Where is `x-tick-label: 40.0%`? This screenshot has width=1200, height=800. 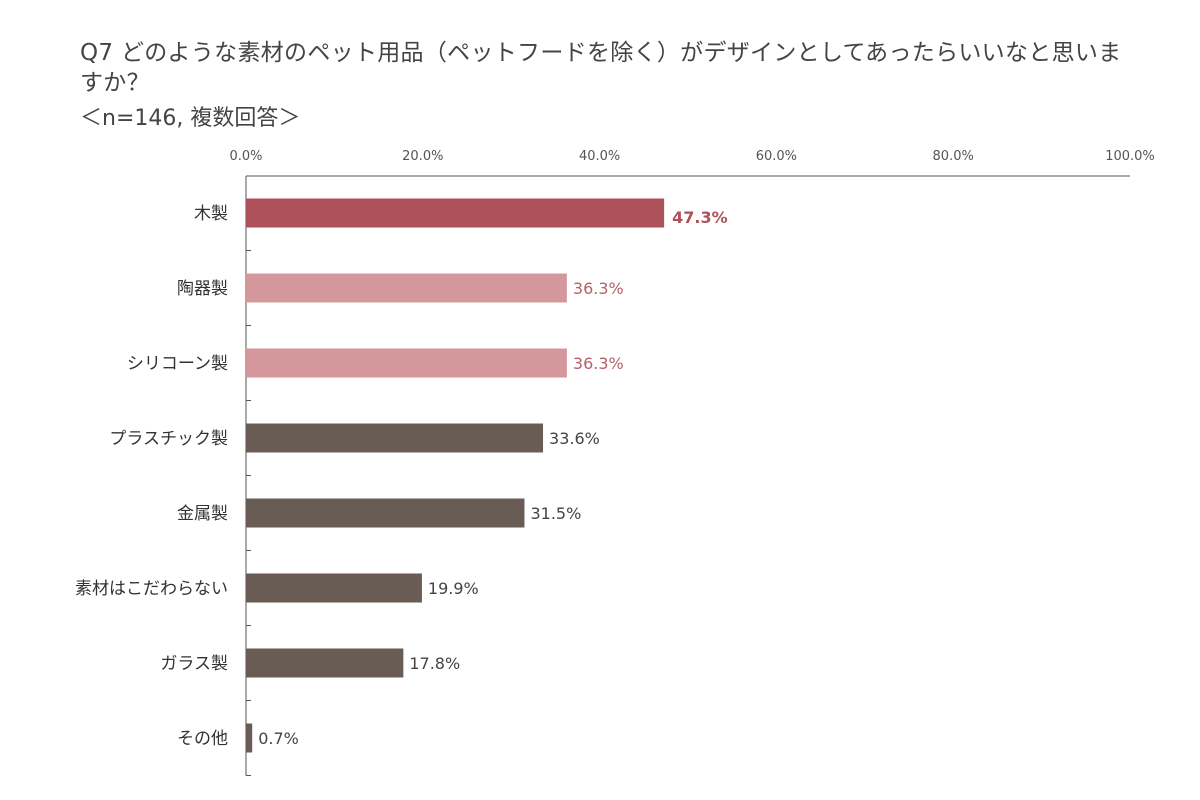 x-tick-label: 40.0% is located at coordinates (599, 156).